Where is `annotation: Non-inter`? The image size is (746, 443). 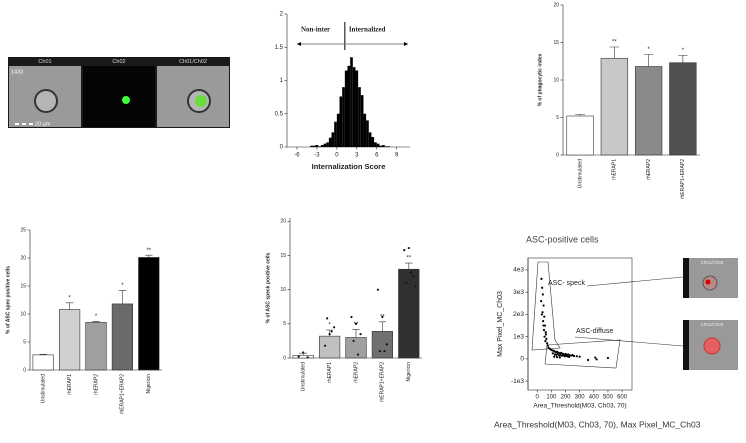
annotation: Non-inter is located at coordinates (315, 30).